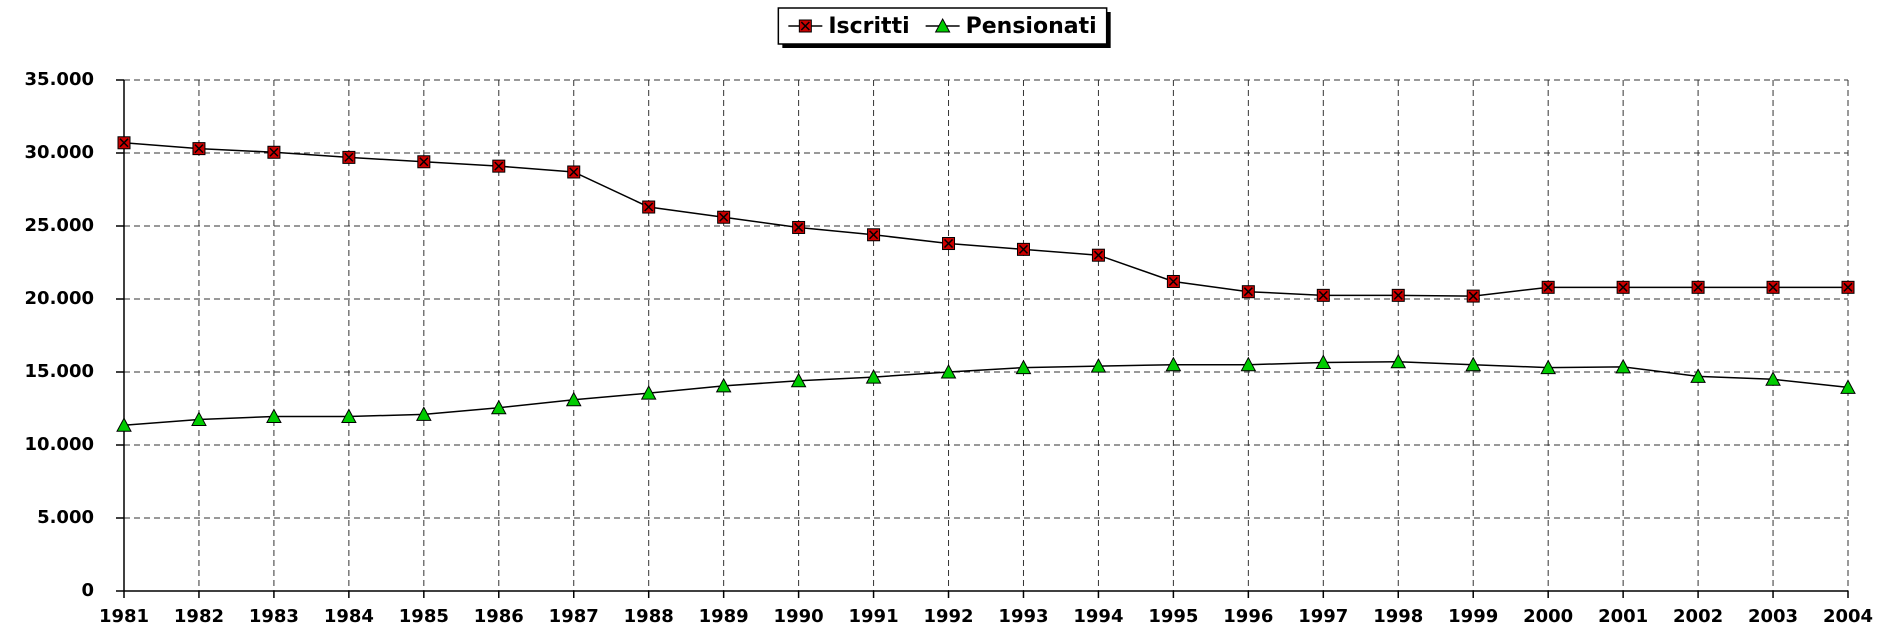  I want to click on x-tick-label: 1991, so click(874, 616).